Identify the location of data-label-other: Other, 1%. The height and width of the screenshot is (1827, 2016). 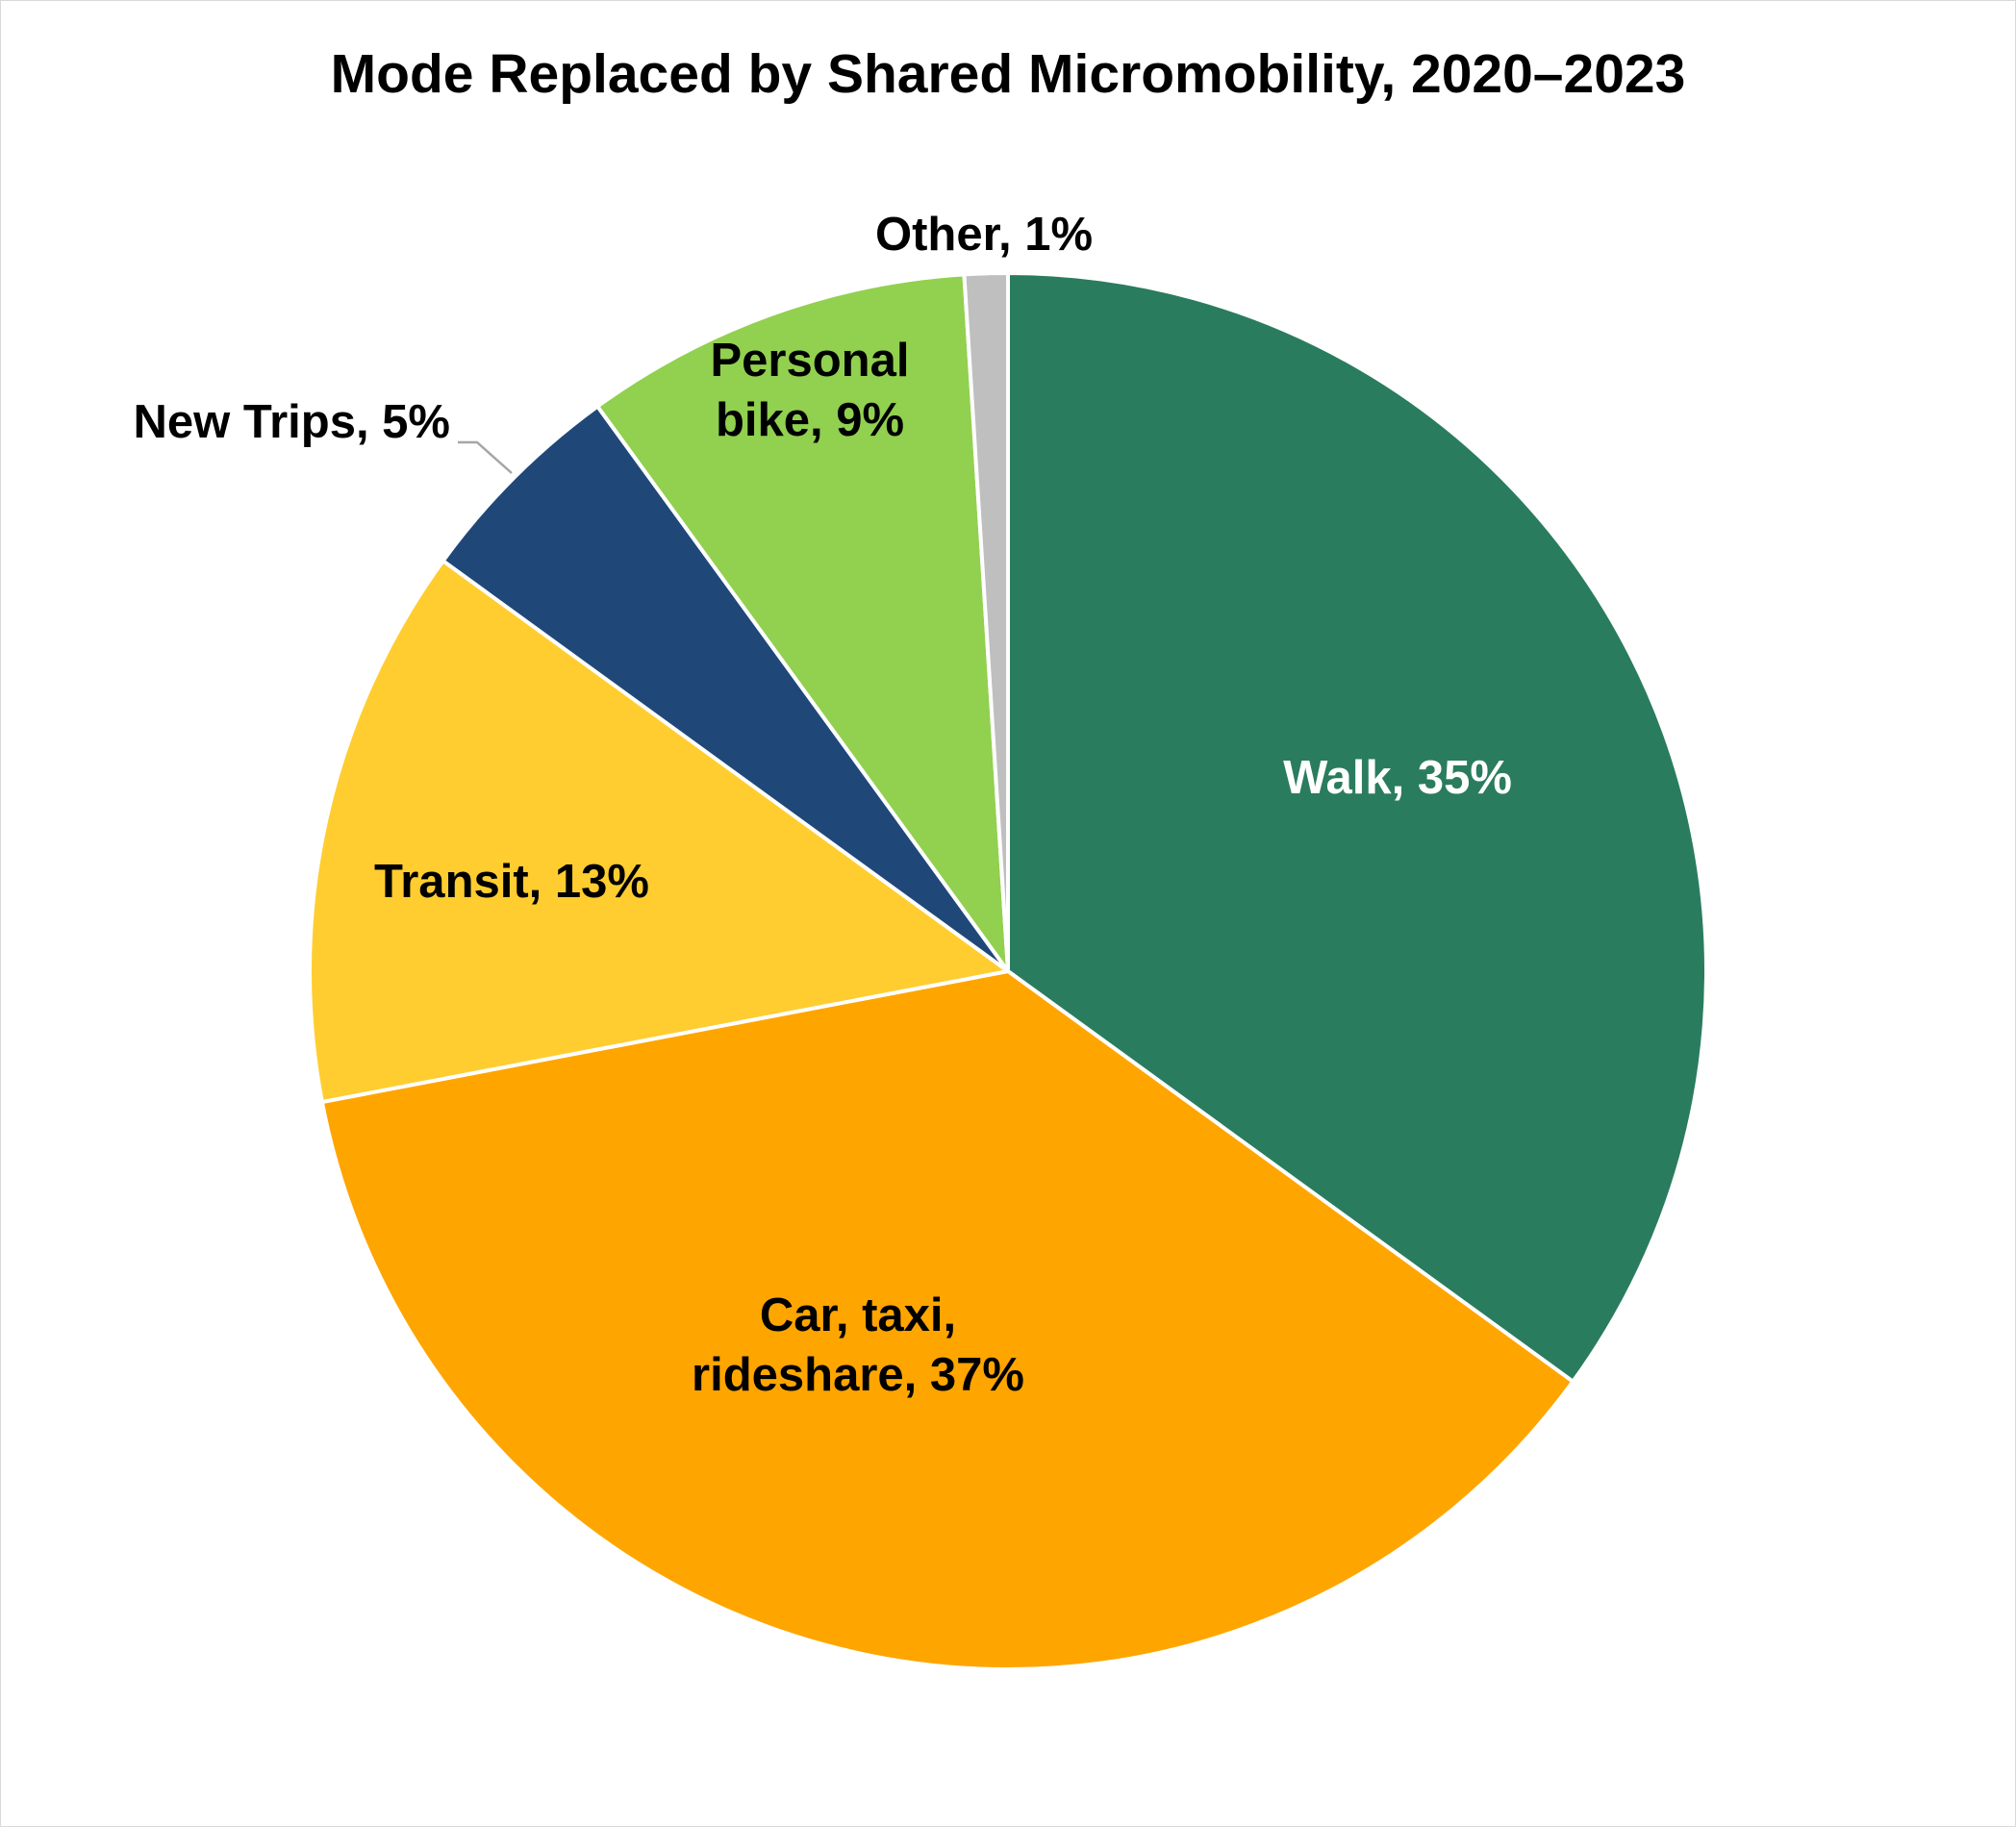
(984, 235).